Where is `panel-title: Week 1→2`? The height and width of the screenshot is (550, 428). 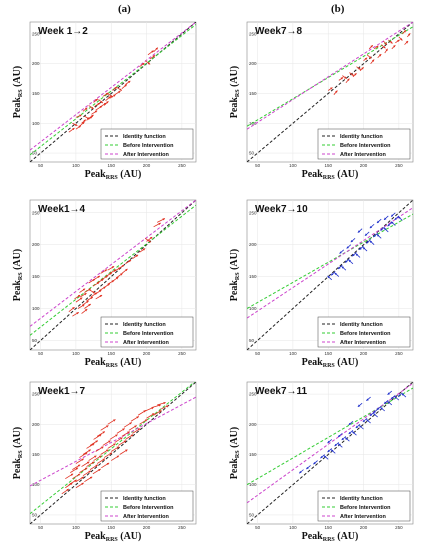
panel-title: Week 1→2 is located at coordinates (63, 31).